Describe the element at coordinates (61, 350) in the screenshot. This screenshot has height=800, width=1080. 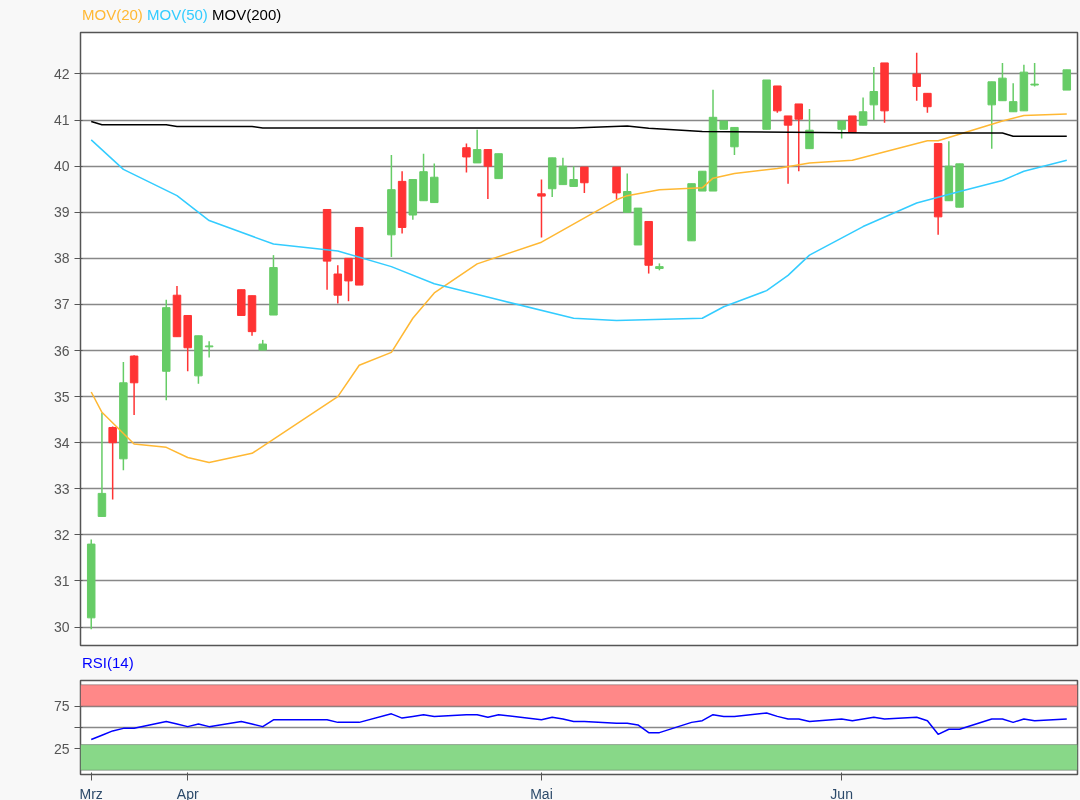
I see `y-tick-label: 36` at that location.